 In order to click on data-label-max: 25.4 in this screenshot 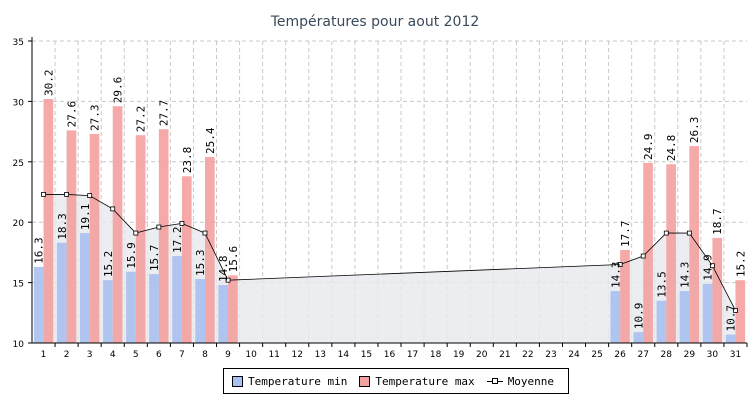, I will do `click(210, 140)`.